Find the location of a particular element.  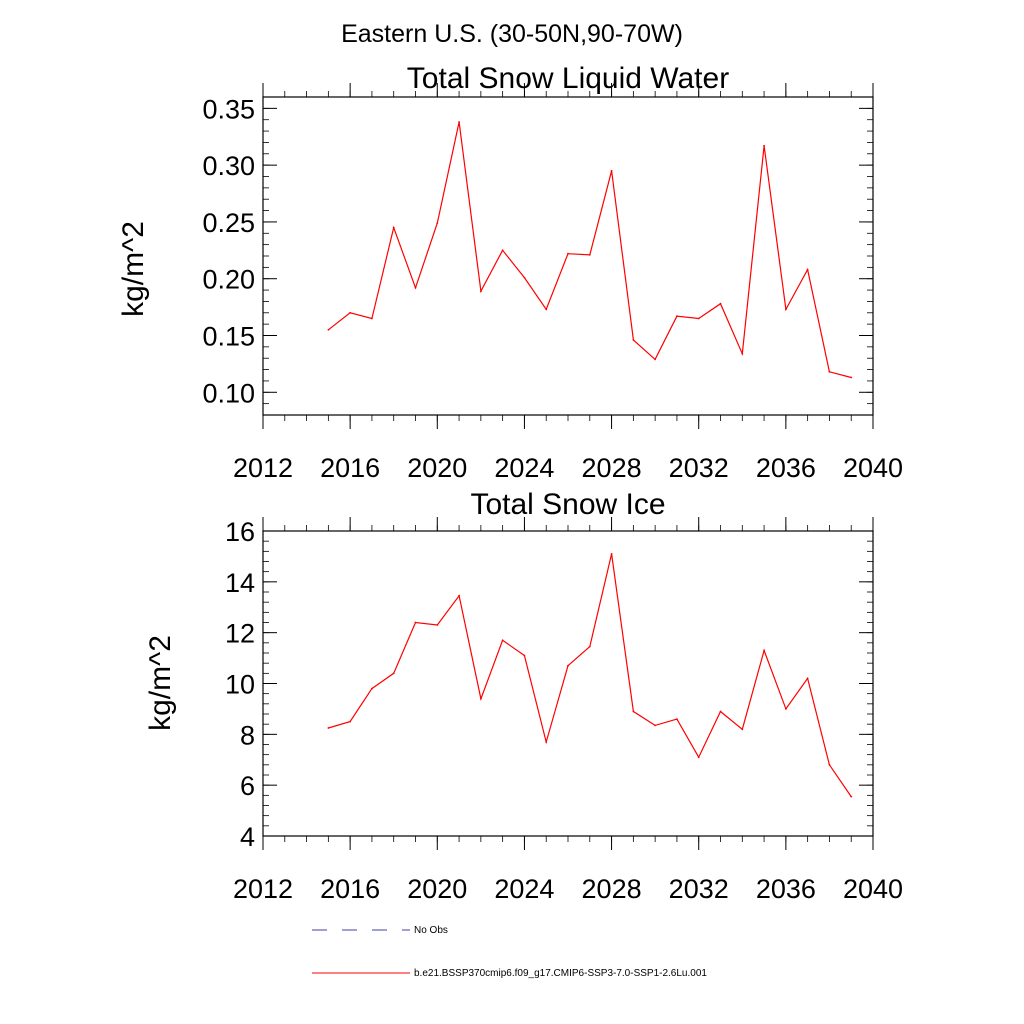

y-tick-label: 14 is located at coordinates (240, 583).